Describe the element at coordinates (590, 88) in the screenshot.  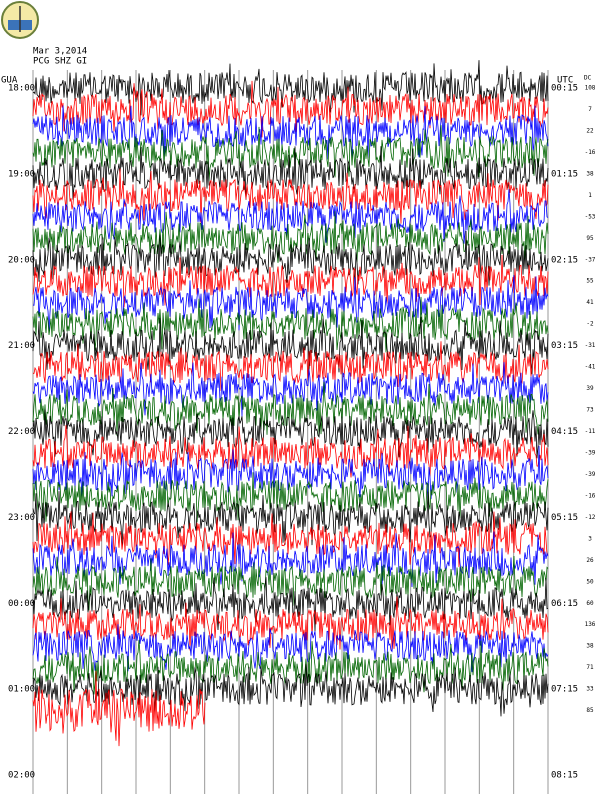
I see `dc-value: 108` at that location.